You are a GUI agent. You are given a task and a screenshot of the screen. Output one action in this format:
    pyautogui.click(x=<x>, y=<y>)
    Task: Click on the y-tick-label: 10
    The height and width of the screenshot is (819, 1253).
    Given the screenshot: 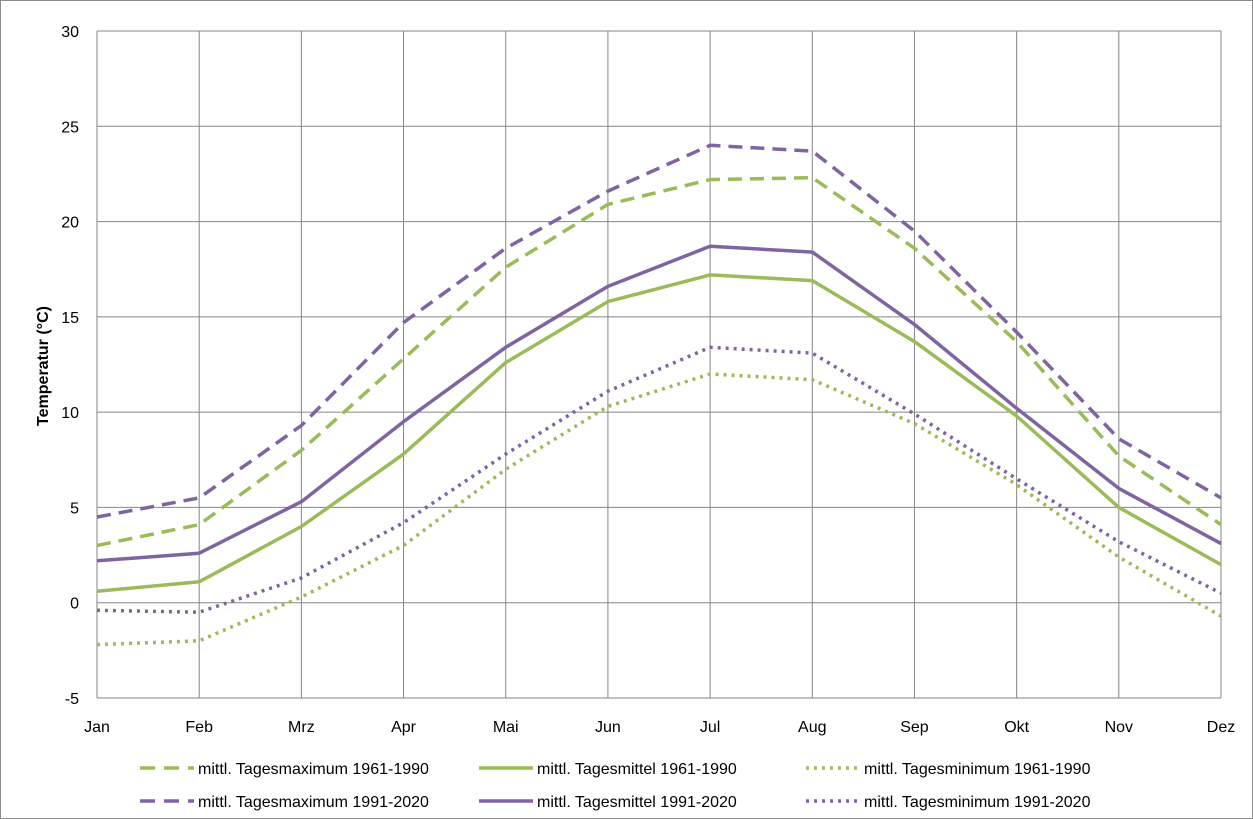 What is the action you would take?
    pyautogui.click(x=70, y=413)
    